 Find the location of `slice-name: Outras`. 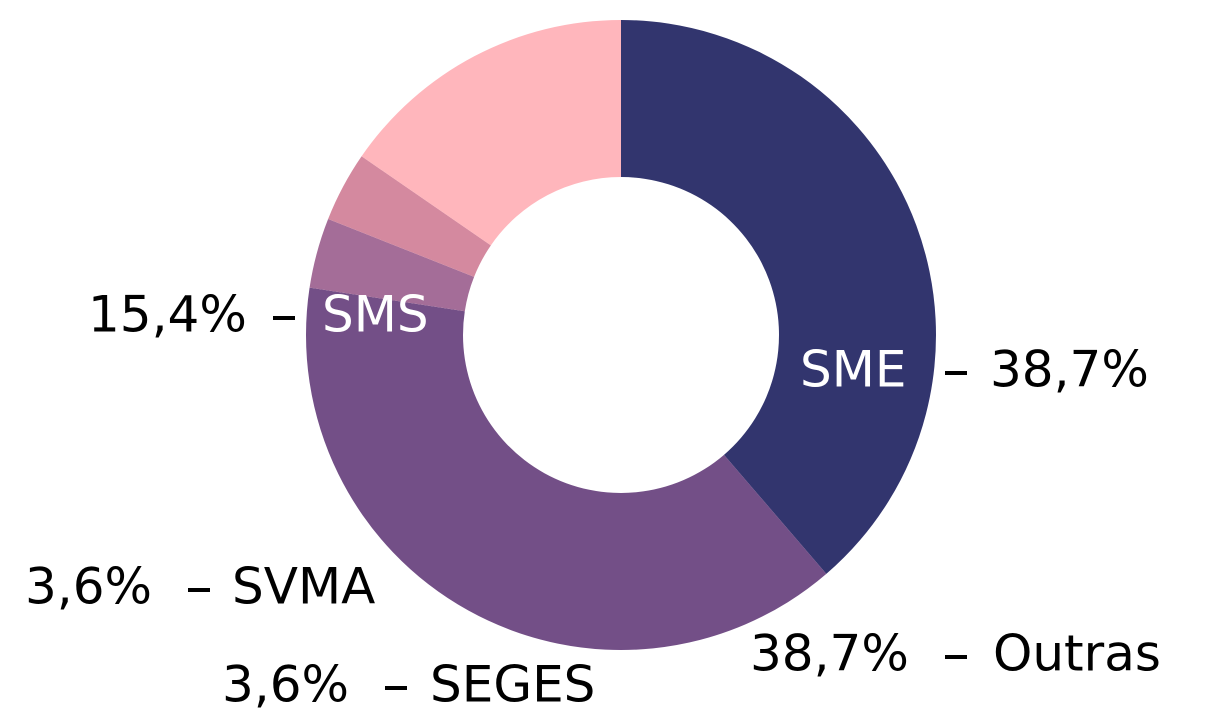

slice-name: Outras is located at coordinates (1077, 654).